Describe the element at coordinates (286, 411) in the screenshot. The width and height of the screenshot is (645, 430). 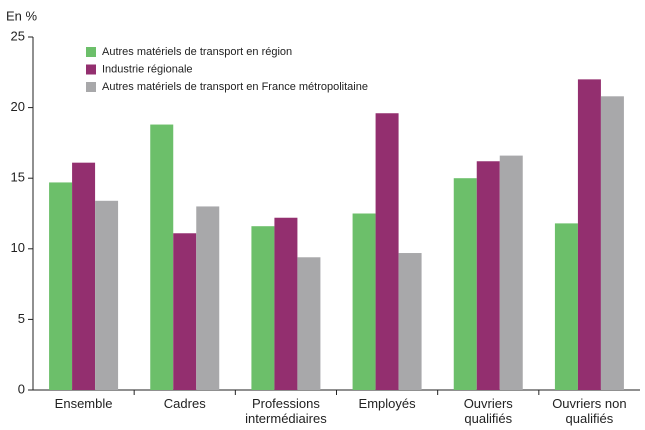
I see `x-tick-label: Professions intermédiaires` at that location.